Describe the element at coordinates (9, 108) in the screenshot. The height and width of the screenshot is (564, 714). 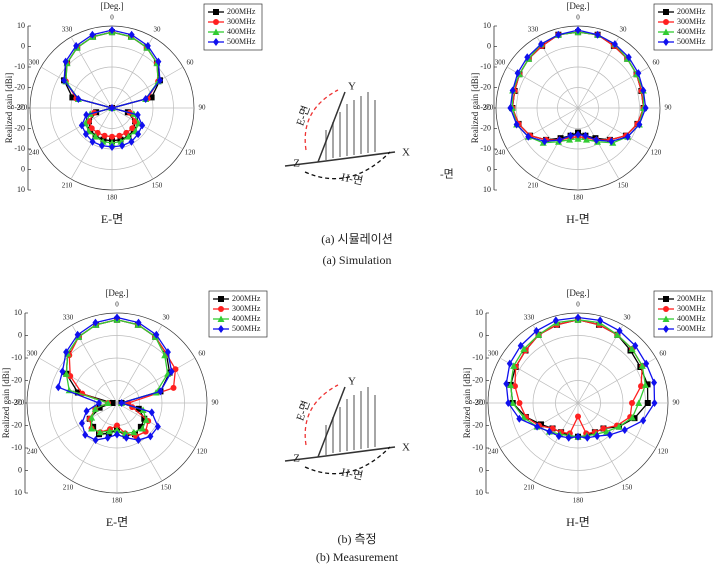
I see `y-label: Realized gain [dBi]` at that location.